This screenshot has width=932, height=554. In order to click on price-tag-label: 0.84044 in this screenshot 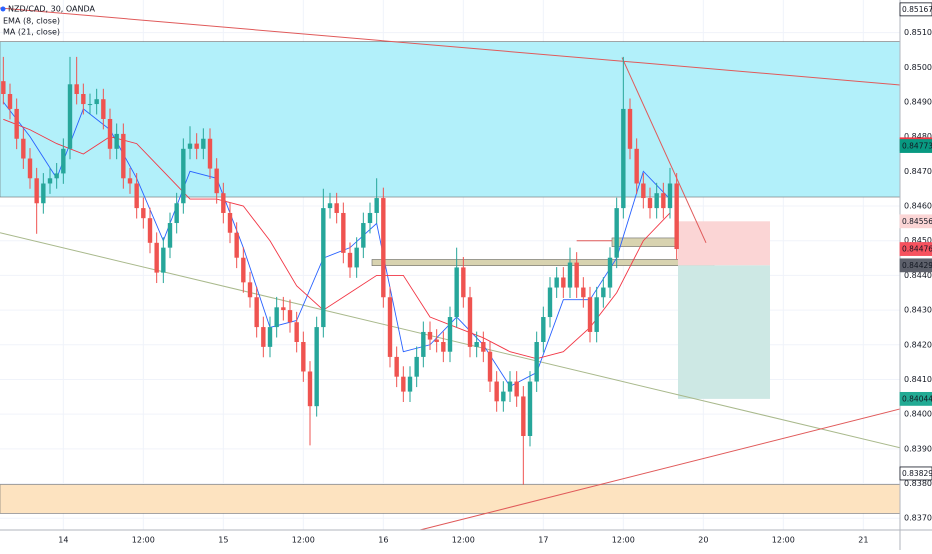, I will do `click(917, 398)`.